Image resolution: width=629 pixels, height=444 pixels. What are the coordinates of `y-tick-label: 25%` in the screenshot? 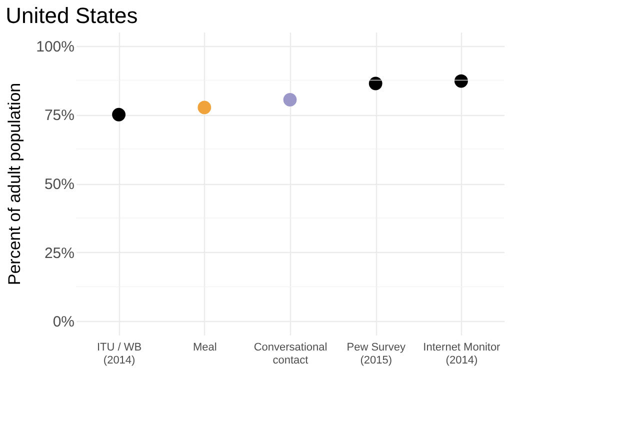 It's located at (59, 253).